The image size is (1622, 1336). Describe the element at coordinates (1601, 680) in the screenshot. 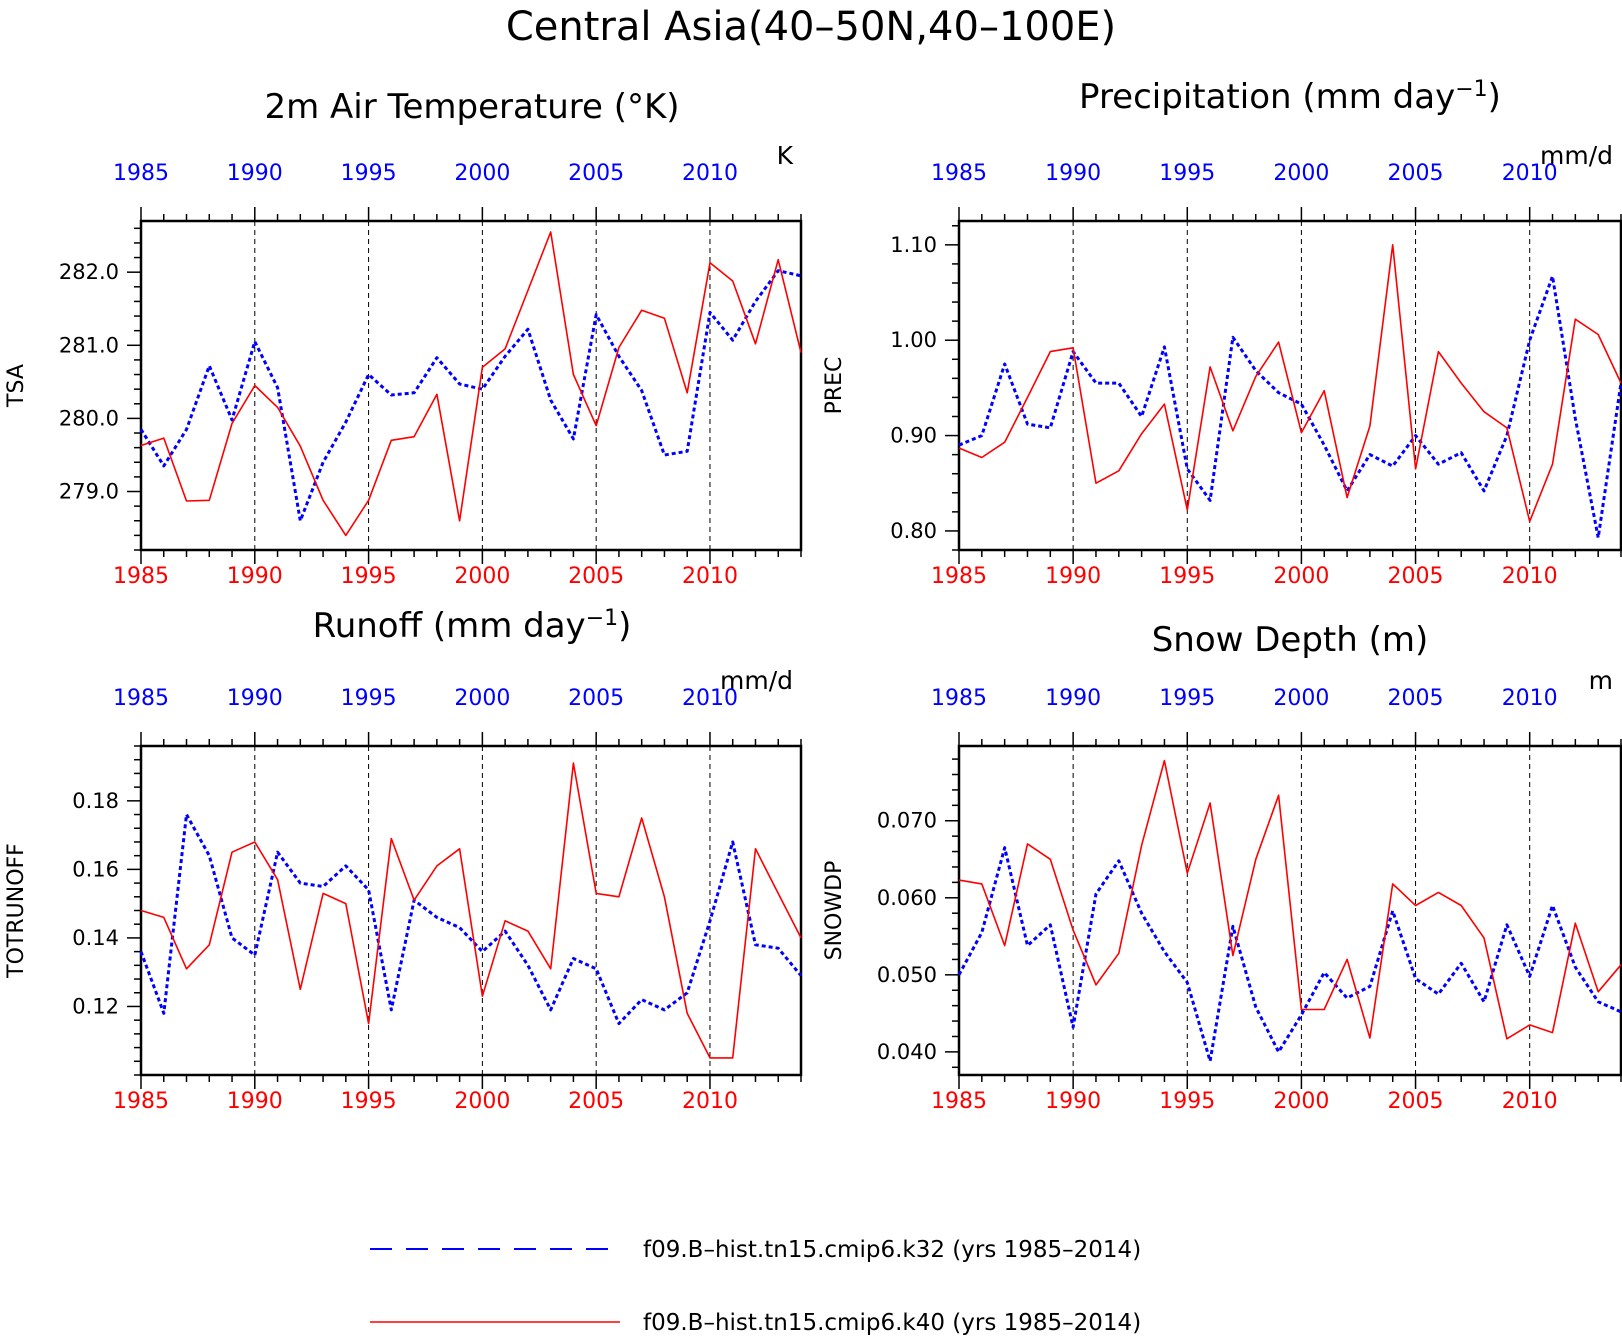

I see `unit-label: m` at that location.